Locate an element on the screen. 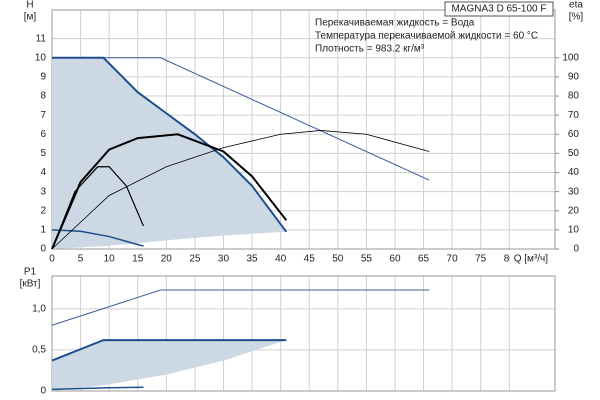  y-tick-label: 10 is located at coordinates (41, 57).